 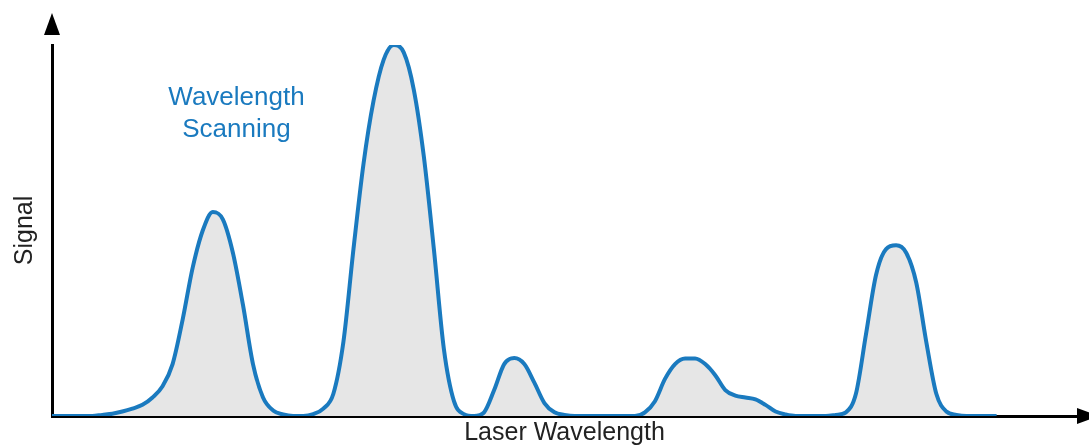 I want to click on y-axis-title: Signal, so click(x=22, y=230).